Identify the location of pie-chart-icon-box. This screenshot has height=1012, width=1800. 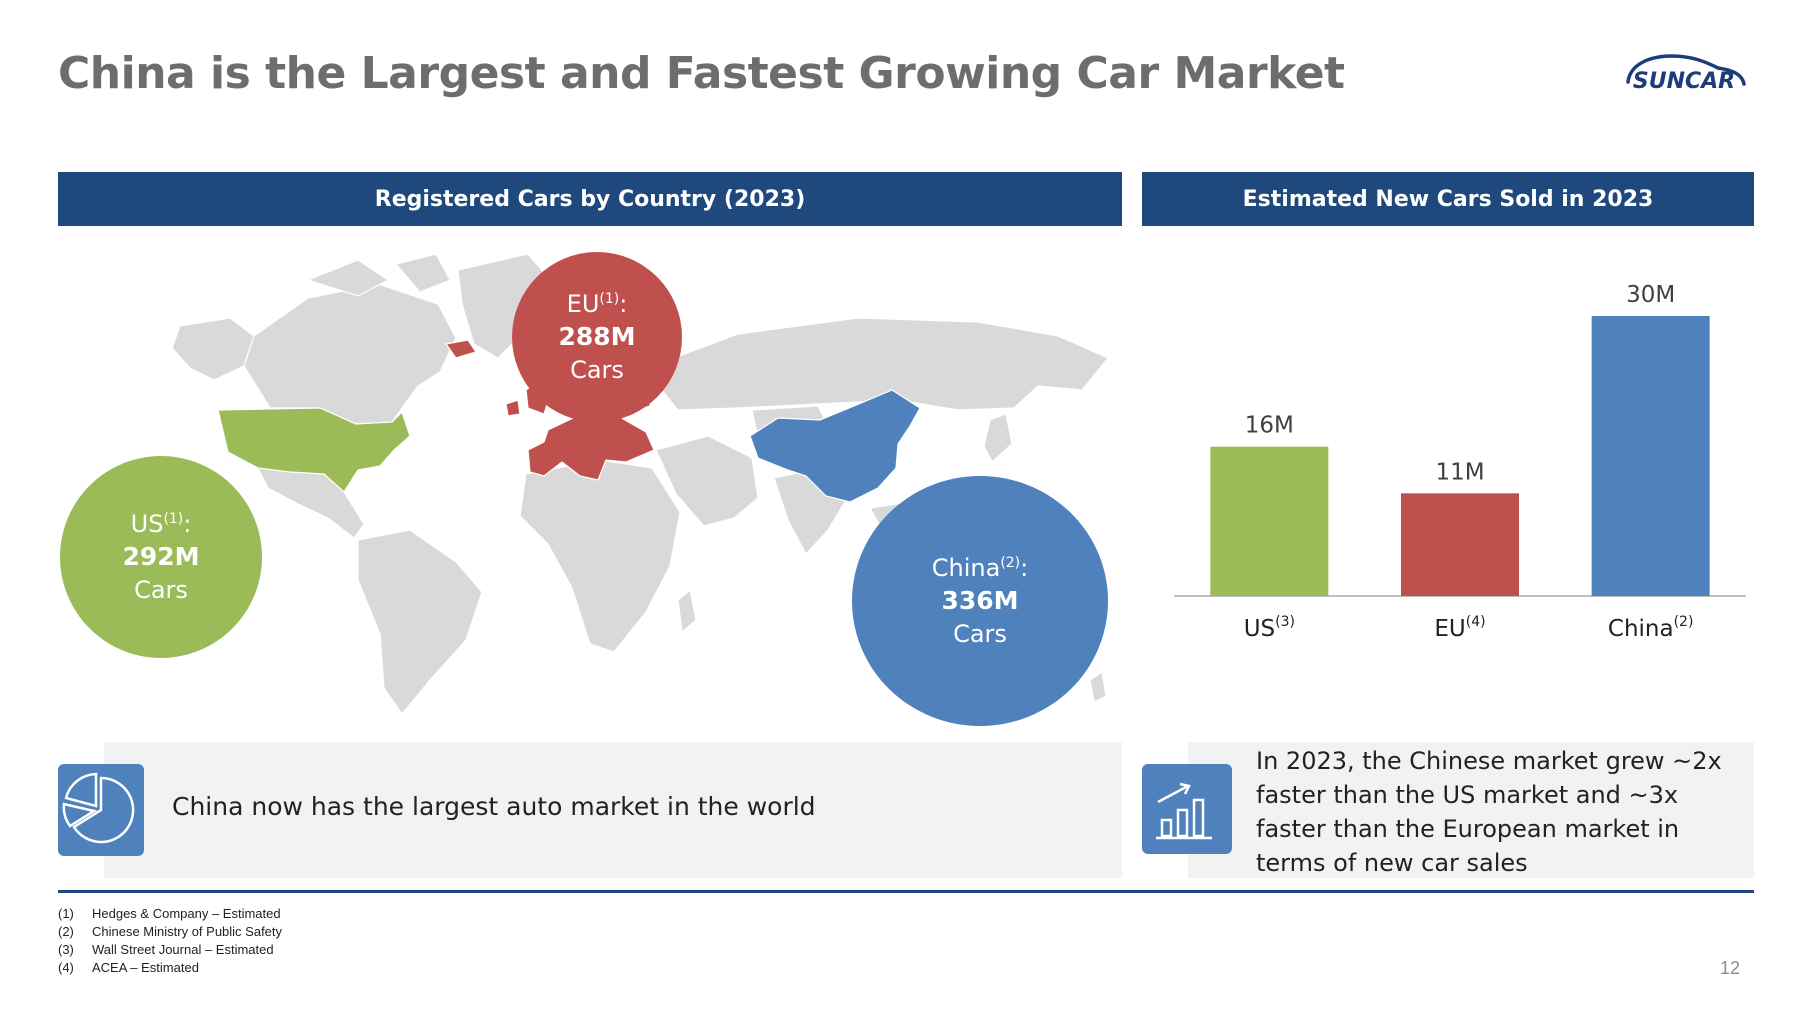
(101, 810).